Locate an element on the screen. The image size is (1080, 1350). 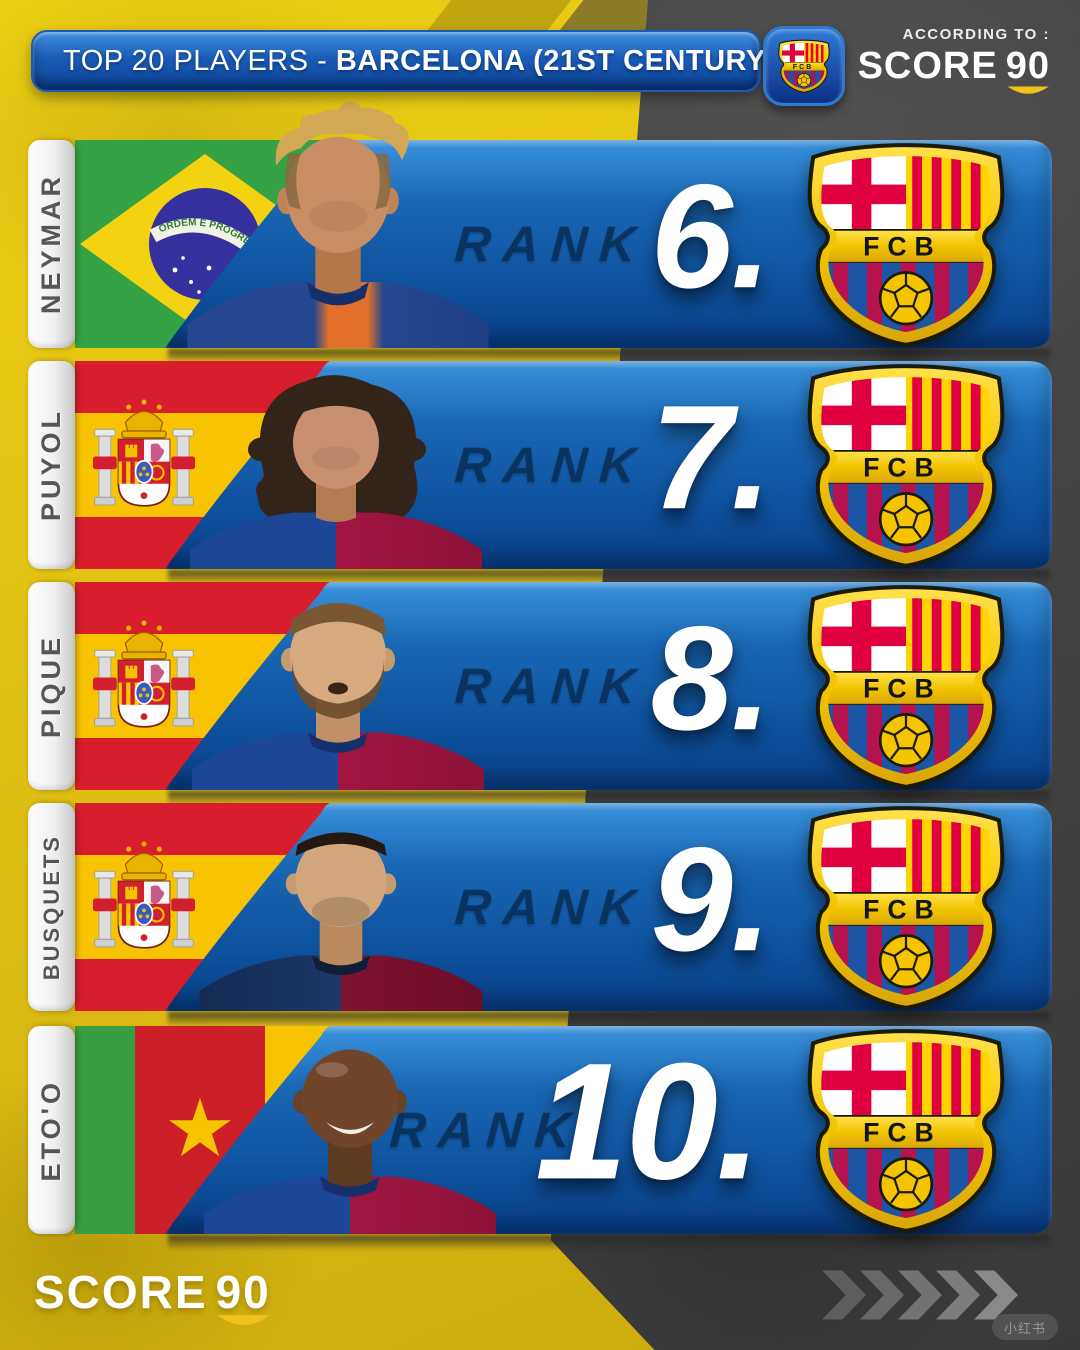
player-name: PIQUE is located at coordinates (51, 686).